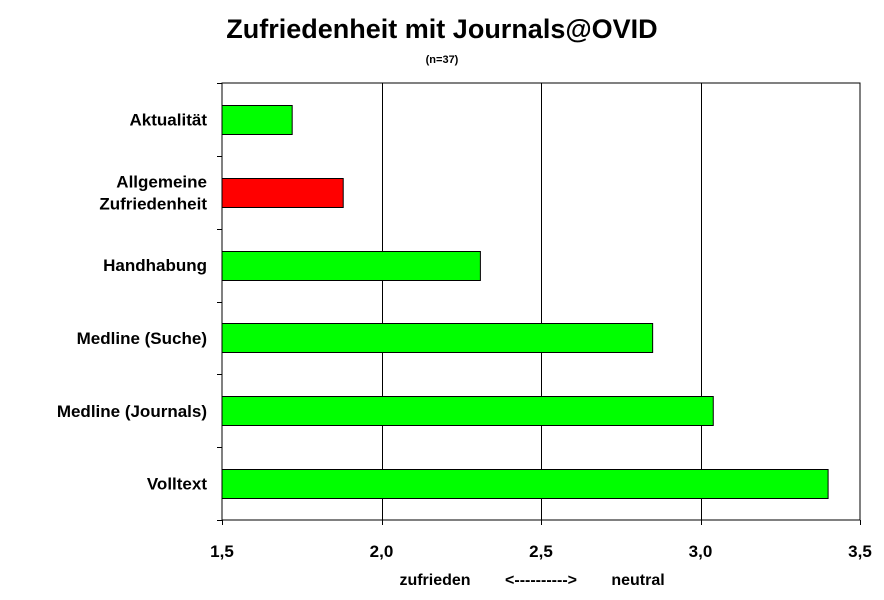  I want to click on category-label: Allgemeine, so click(161, 181).